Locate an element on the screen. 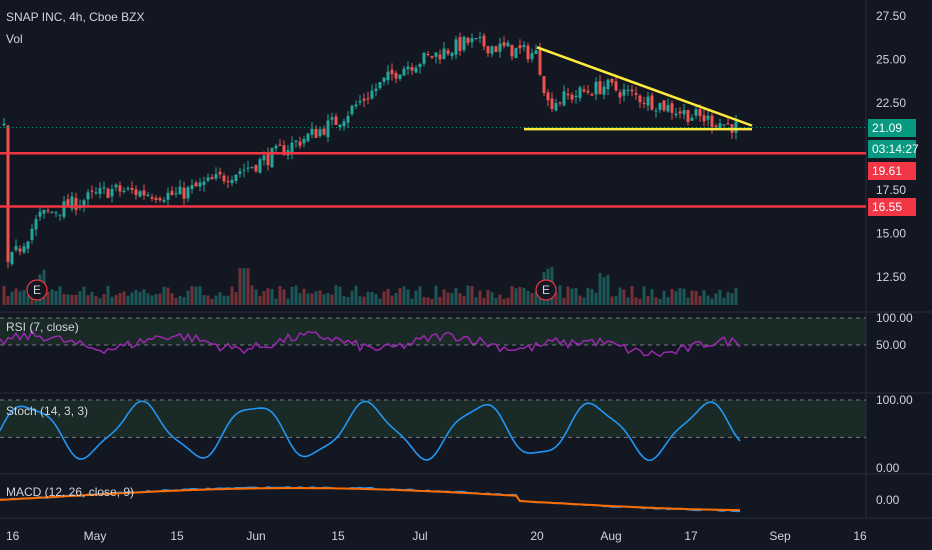  countdown-tag: 03:14:27 is located at coordinates (893, 149).